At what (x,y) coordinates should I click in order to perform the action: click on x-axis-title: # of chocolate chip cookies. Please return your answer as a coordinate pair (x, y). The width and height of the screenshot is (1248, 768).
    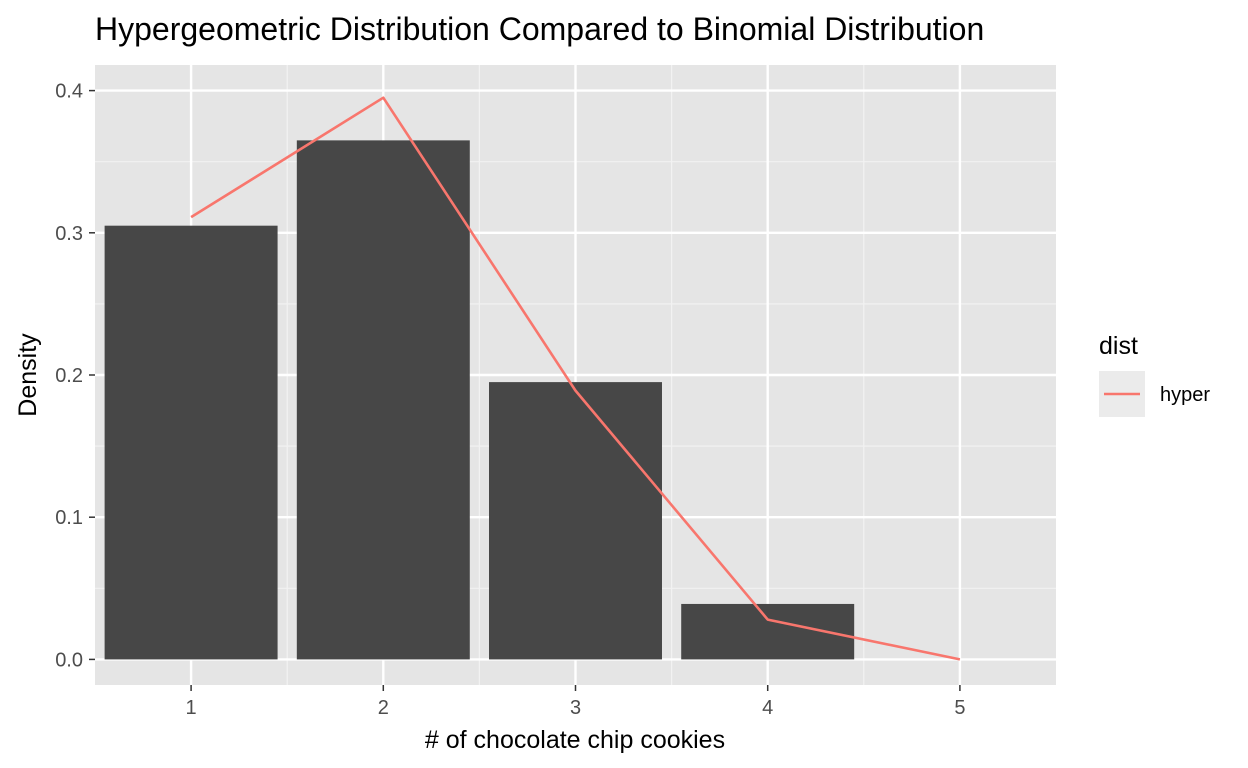
    Looking at the image, I should click on (575, 740).